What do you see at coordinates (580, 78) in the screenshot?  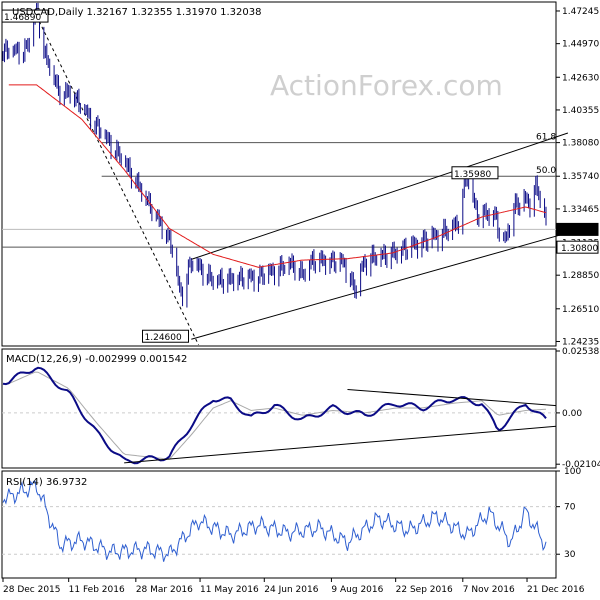 I see `price-y-tick-label: 1.42630` at bounding box center [580, 78].